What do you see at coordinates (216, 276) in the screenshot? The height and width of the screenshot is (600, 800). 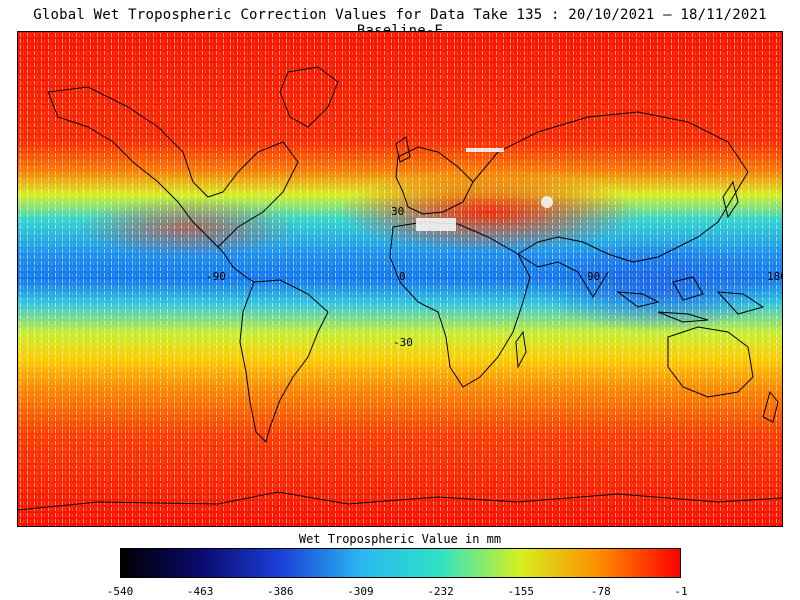 I see `lon-label-minus90: -90` at bounding box center [216, 276].